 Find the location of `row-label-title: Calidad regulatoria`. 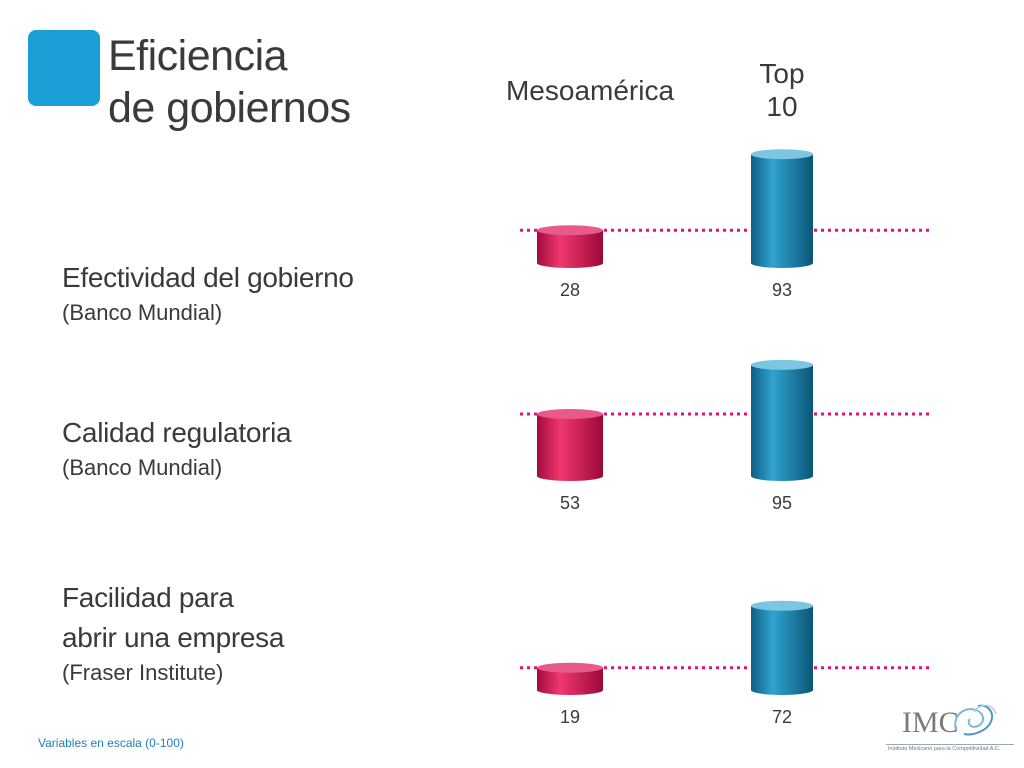

row-label-title: Calidad regulatoria is located at coordinates (177, 432).